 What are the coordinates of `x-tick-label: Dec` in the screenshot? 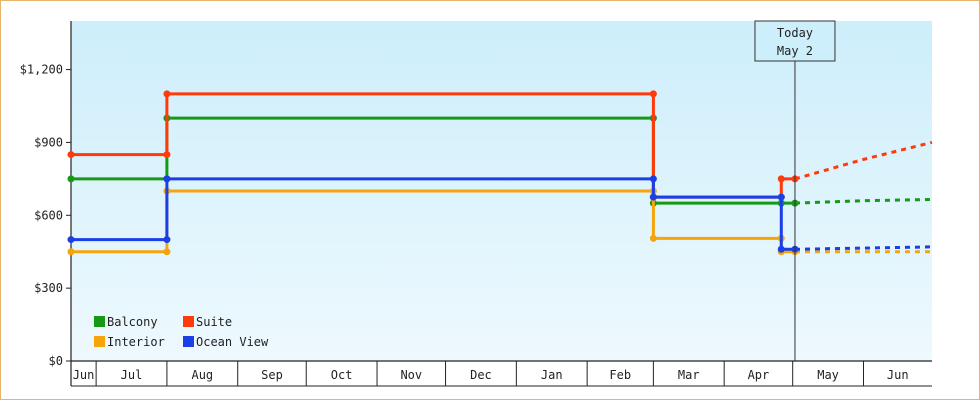 It's located at (481, 375).